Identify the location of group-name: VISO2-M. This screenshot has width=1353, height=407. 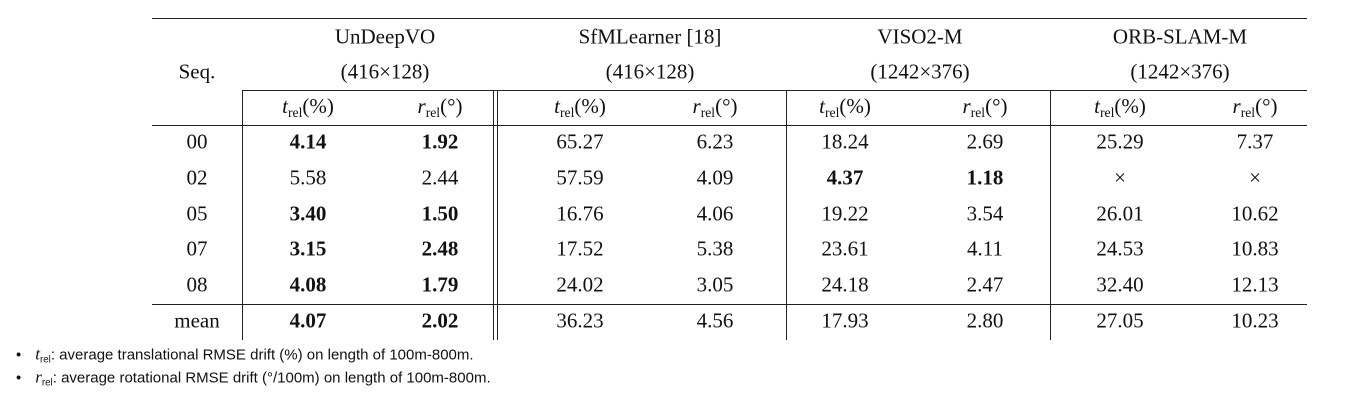
(920, 36).